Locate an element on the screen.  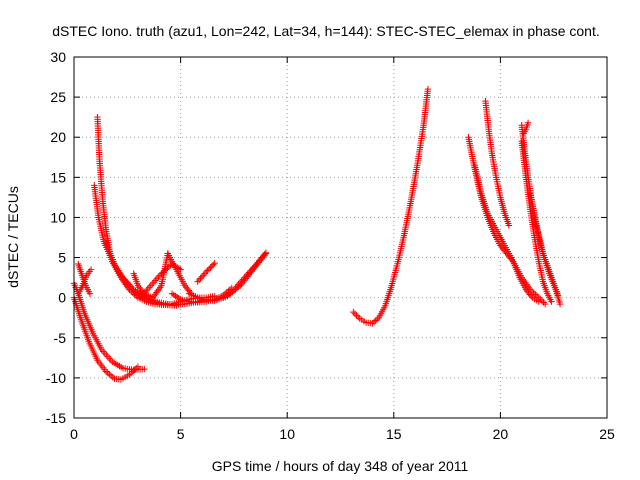
x-tick-label: 15 is located at coordinates (394, 434).